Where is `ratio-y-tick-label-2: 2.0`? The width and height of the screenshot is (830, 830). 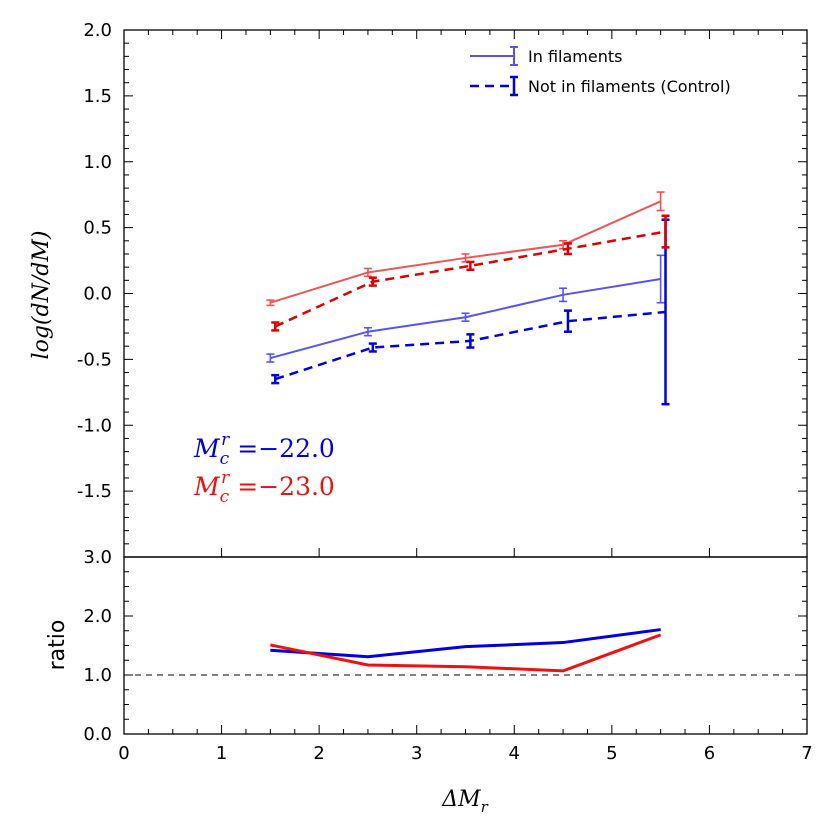
ratio-y-tick-label-2: 2.0 is located at coordinates (97, 616).